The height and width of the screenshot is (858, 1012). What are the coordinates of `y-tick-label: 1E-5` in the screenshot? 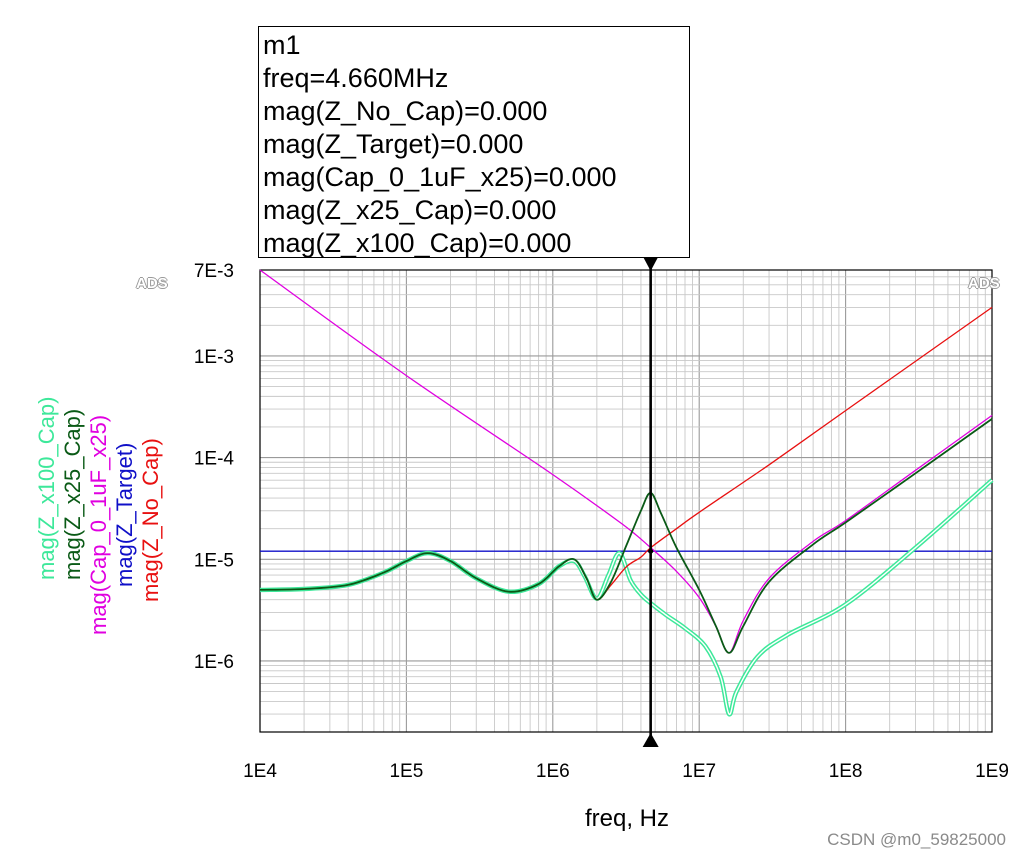 It's located at (214, 560).